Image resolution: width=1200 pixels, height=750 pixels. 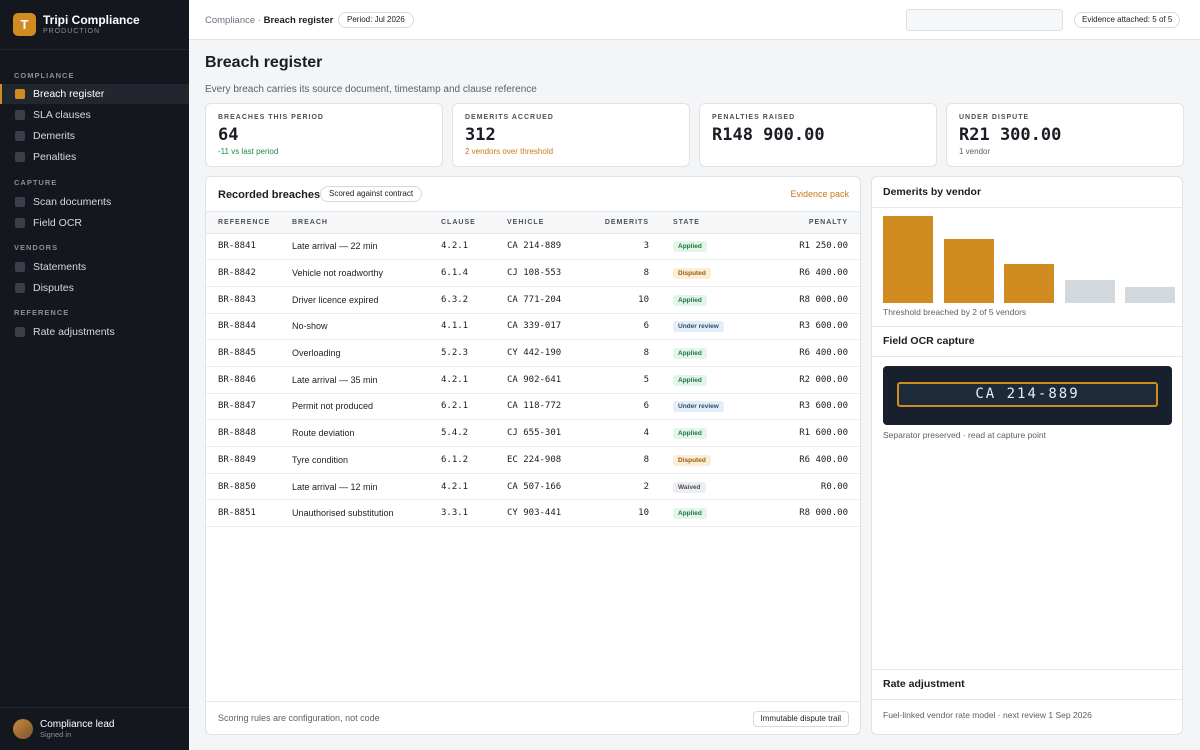 I want to click on col-demerits: DEMERITS, so click(x=624, y=223).